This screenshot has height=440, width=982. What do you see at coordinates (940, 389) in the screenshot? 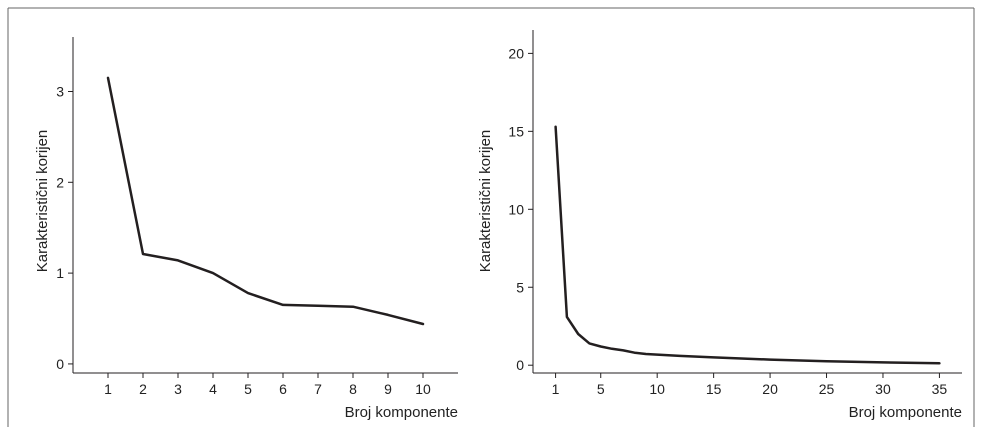
I see `x-tick-label-right: 35` at bounding box center [940, 389].